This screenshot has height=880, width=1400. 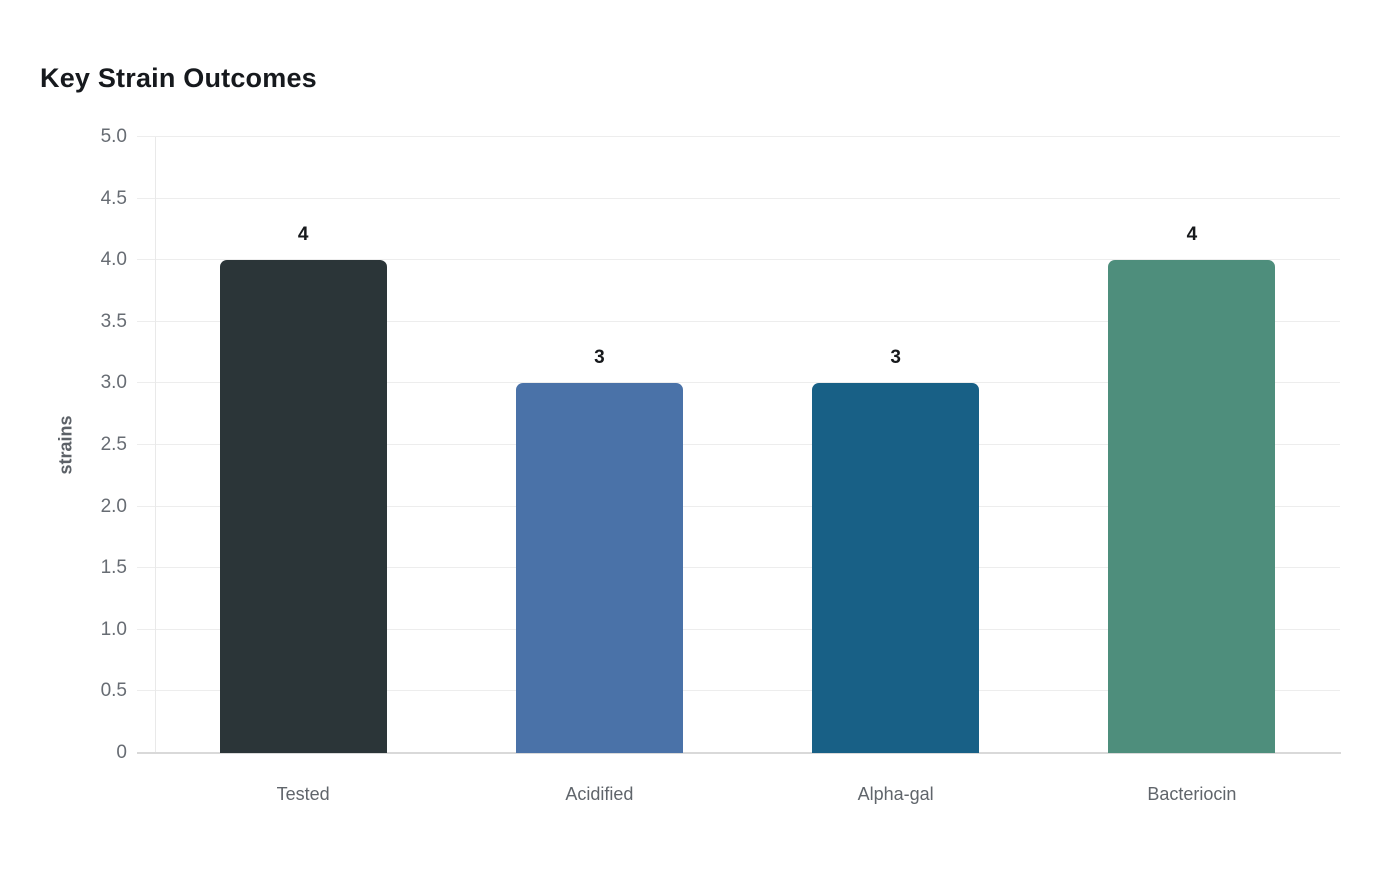 I want to click on bar-bacteriocin, so click(x=1192, y=506).